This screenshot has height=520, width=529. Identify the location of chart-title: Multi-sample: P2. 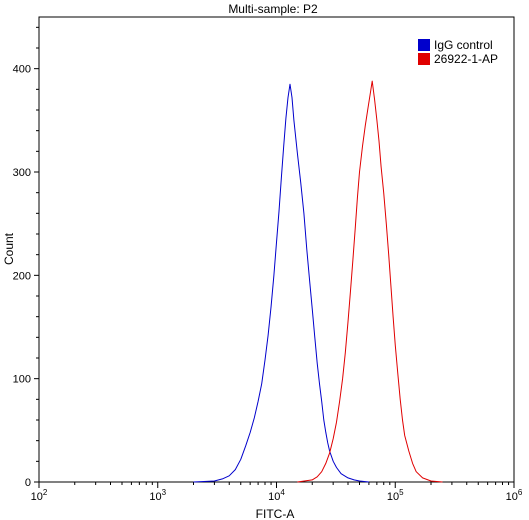
(273, 9).